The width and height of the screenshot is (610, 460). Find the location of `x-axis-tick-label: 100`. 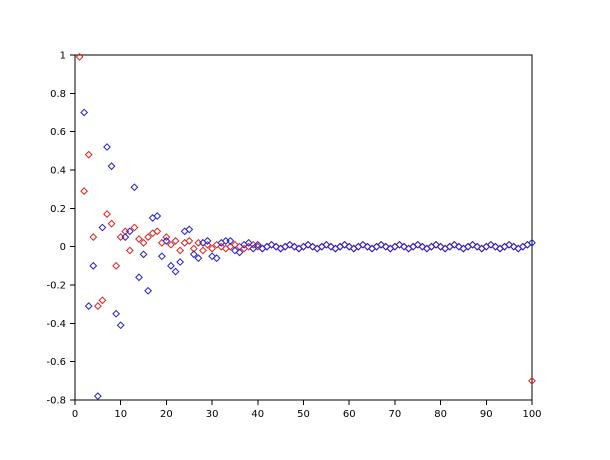

x-axis-tick-label: 100 is located at coordinates (531, 414).